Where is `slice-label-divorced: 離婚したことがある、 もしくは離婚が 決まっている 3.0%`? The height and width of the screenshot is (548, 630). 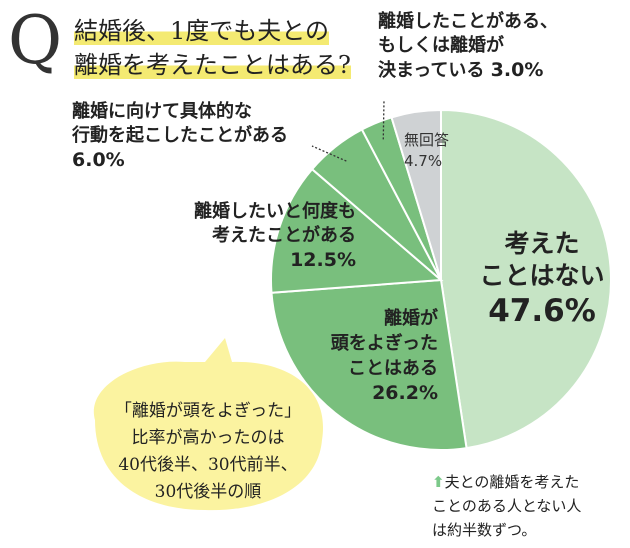
slice-label-divorced: 離婚したことがある、 もしくは離婚が 決まっている 3.0% is located at coordinates (503, 46).